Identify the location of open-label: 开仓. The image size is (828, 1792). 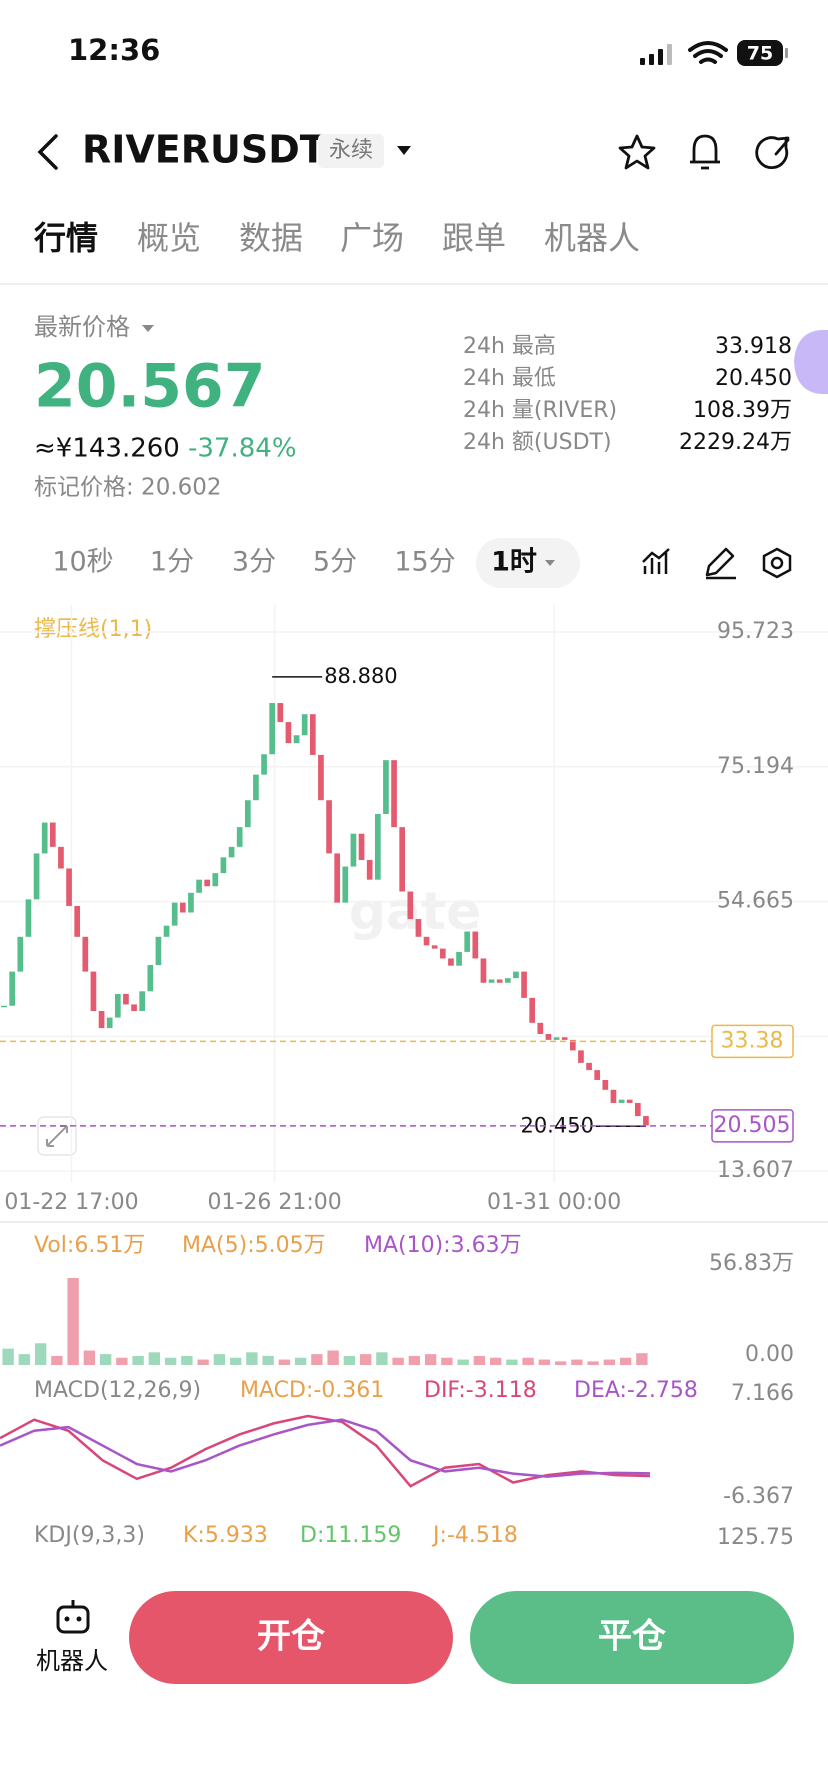
(291, 1637).